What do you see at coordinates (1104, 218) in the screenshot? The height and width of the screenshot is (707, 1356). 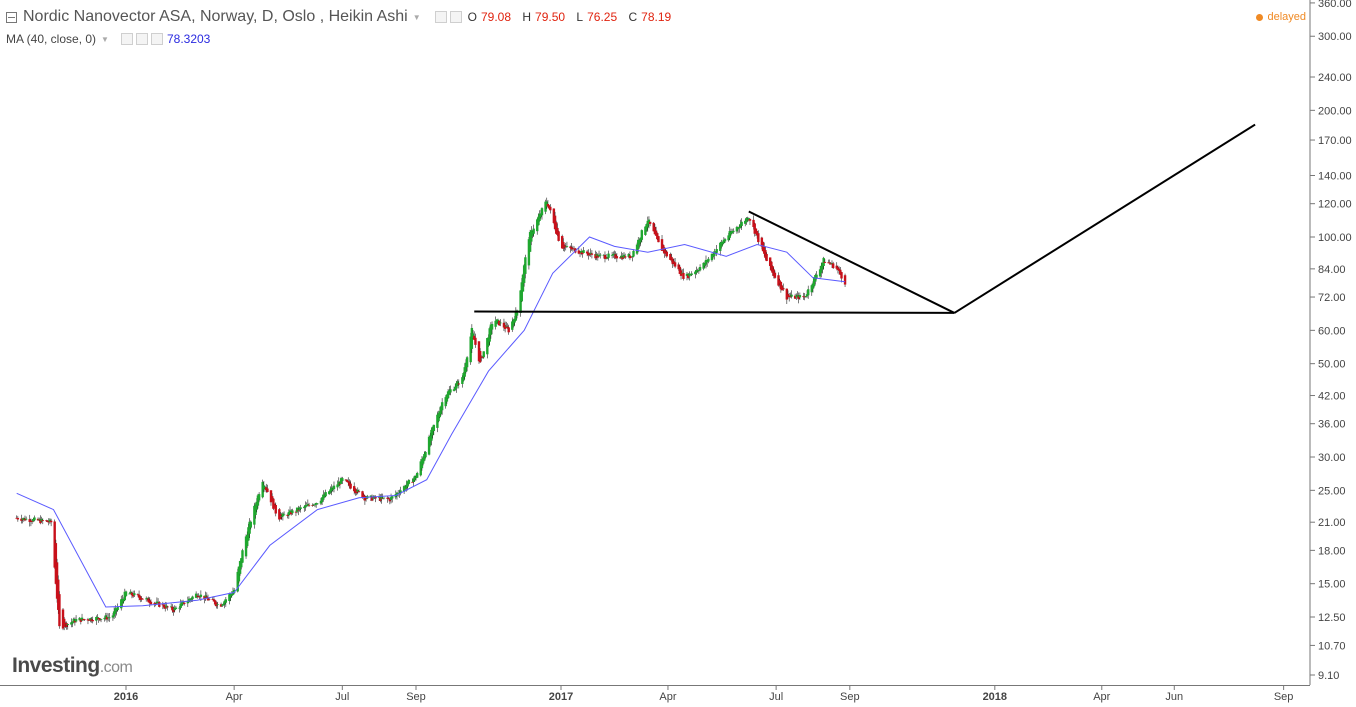 I see `trendline` at bounding box center [1104, 218].